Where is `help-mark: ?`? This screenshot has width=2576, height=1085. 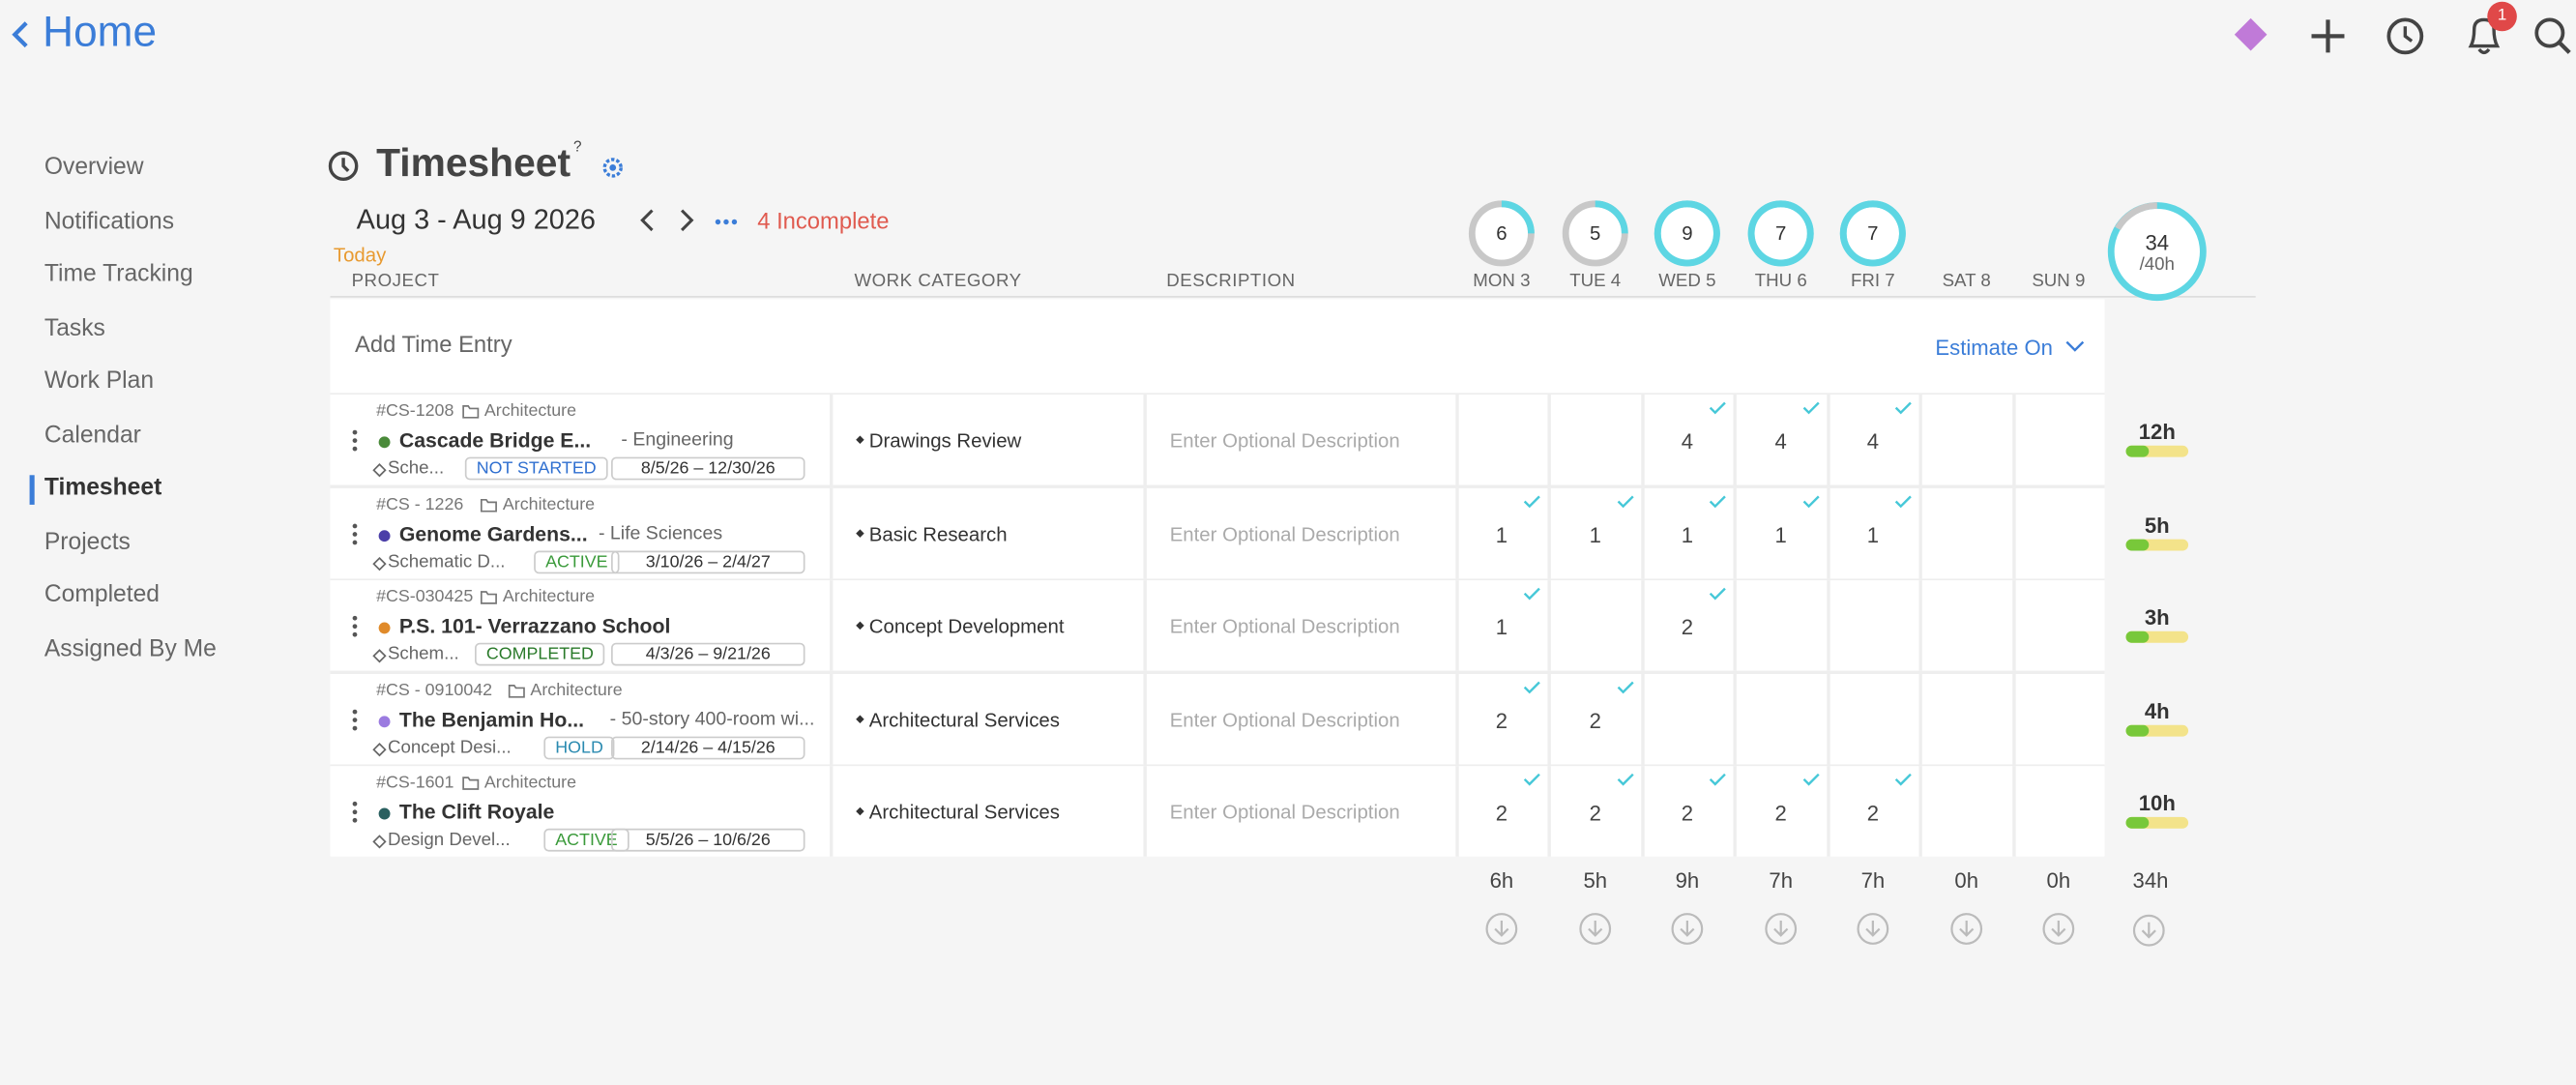 help-mark: ? is located at coordinates (577, 146).